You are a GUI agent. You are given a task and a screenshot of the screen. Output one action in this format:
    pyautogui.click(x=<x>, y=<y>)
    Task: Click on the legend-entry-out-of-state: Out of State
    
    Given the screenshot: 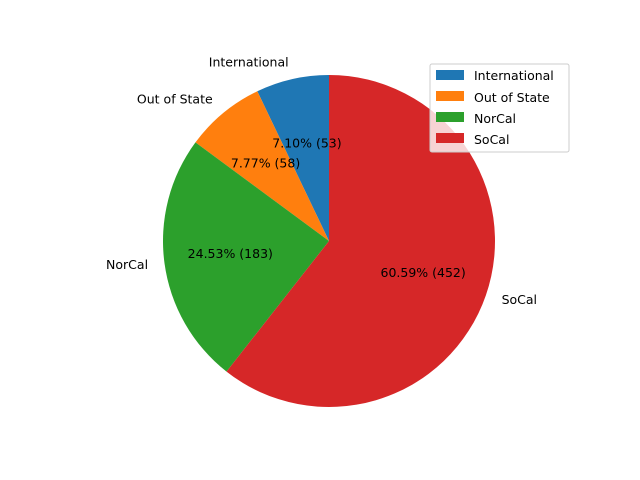 What is the action you would take?
    pyautogui.click(x=493, y=97)
    